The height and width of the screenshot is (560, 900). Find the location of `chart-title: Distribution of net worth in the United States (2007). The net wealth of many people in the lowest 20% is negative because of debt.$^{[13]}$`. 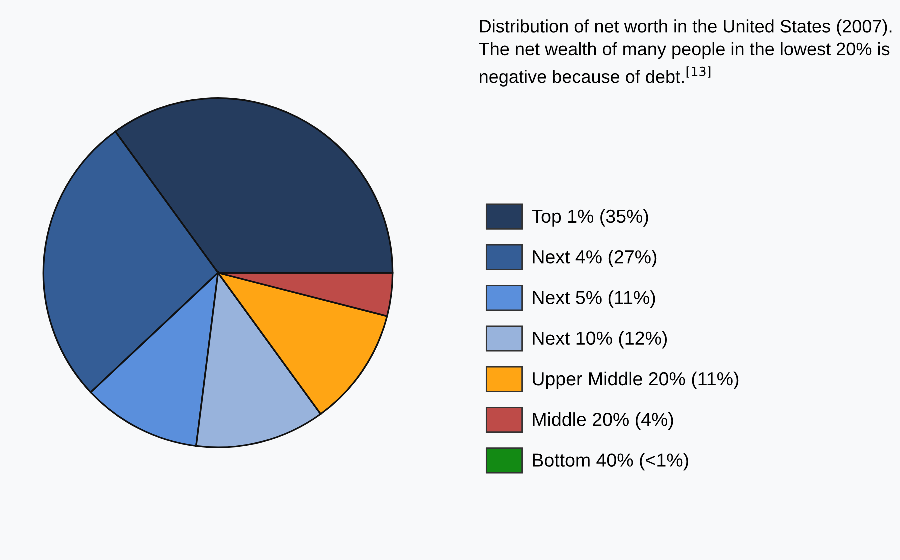

chart-title: Distribution of net worth in the United States (2007). The net wealth of many people in the lowest 20% is negative because of debt.$^{[13]}$ is located at coordinates (685, 53).